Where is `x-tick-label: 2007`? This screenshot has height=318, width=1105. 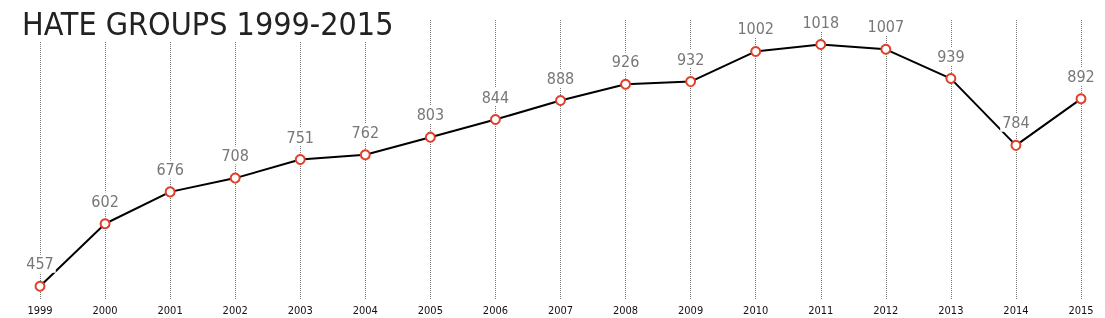
x-tick-label: 2007 is located at coordinates (560, 310).